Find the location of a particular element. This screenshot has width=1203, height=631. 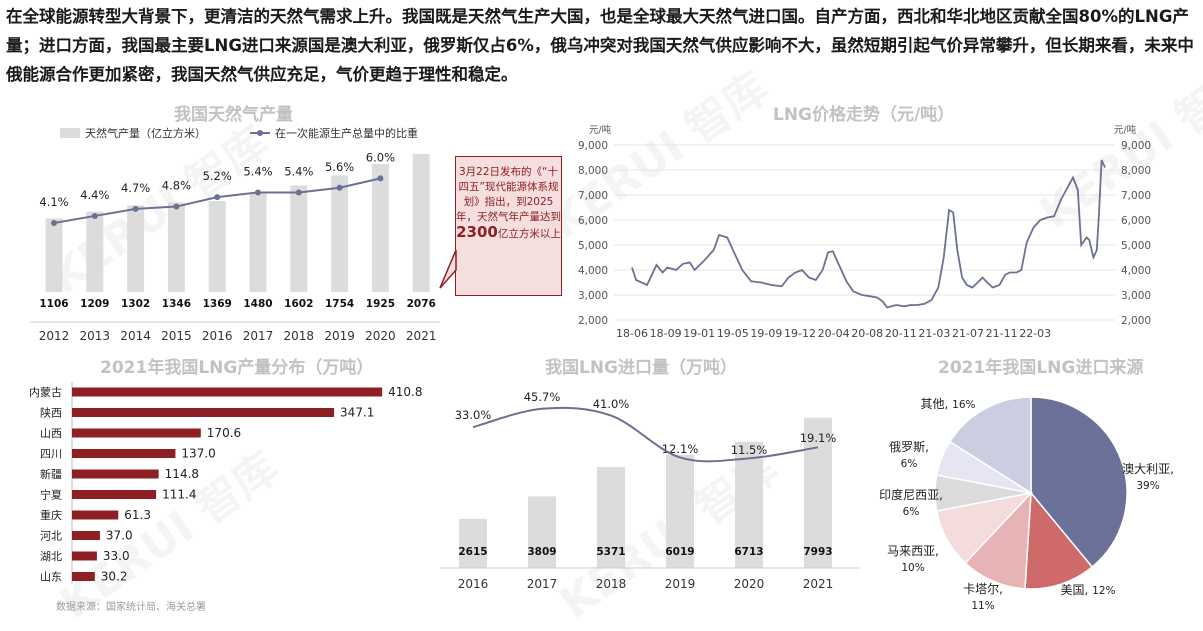

x-tick-label: 2012 is located at coordinates (54, 336).